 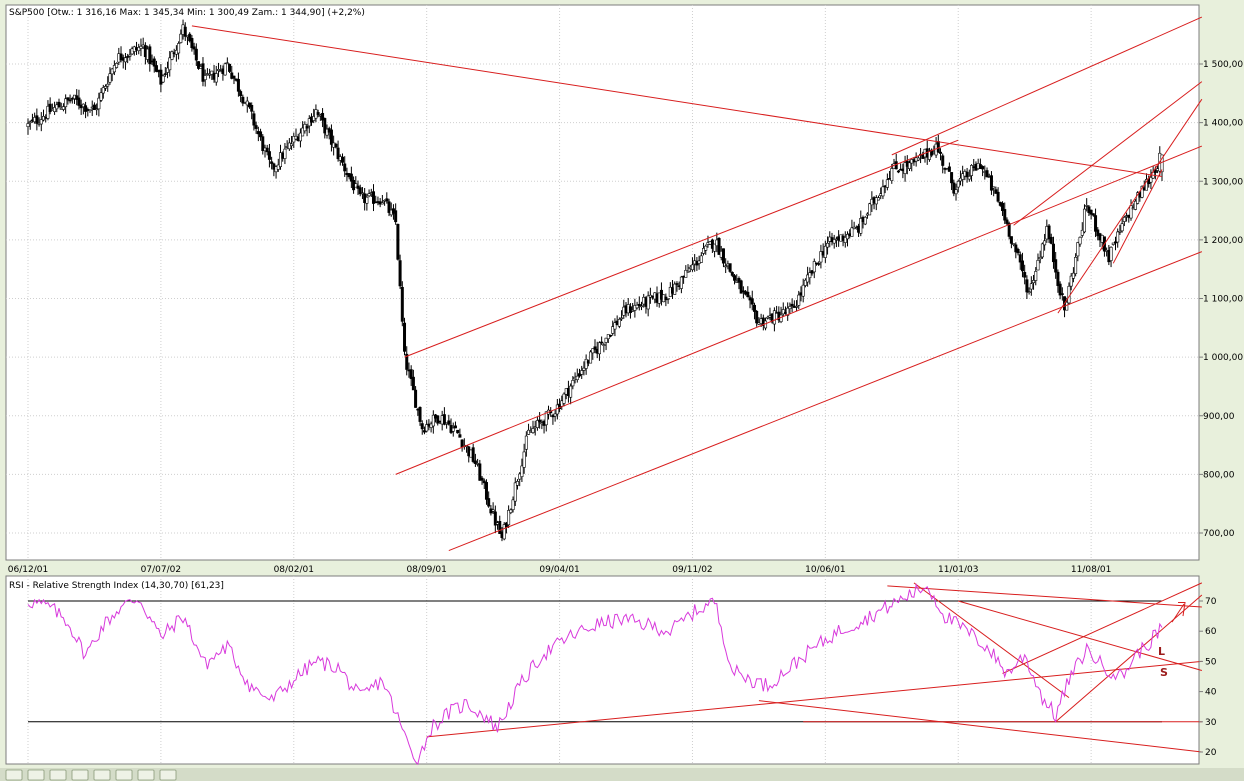 I want to click on price-x-tick-label: 11/01/03, so click(x=958, y=570).